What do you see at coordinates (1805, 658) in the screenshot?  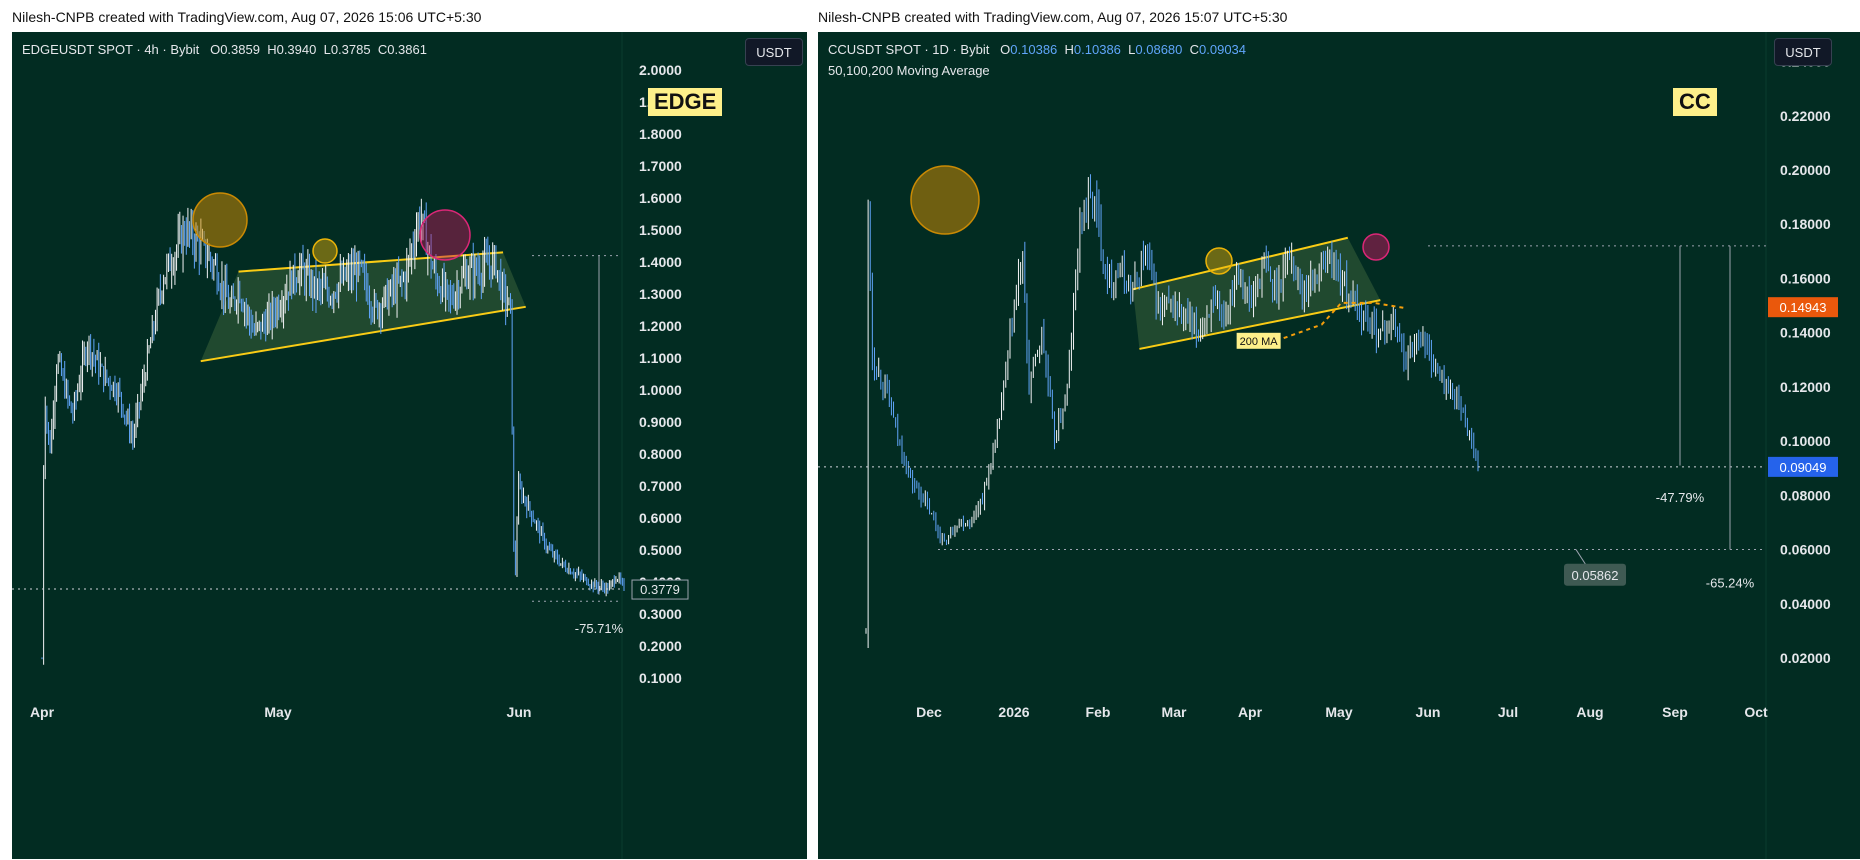 I see `y-tick-label: 0.02000` at bounding box center [1805, 658].